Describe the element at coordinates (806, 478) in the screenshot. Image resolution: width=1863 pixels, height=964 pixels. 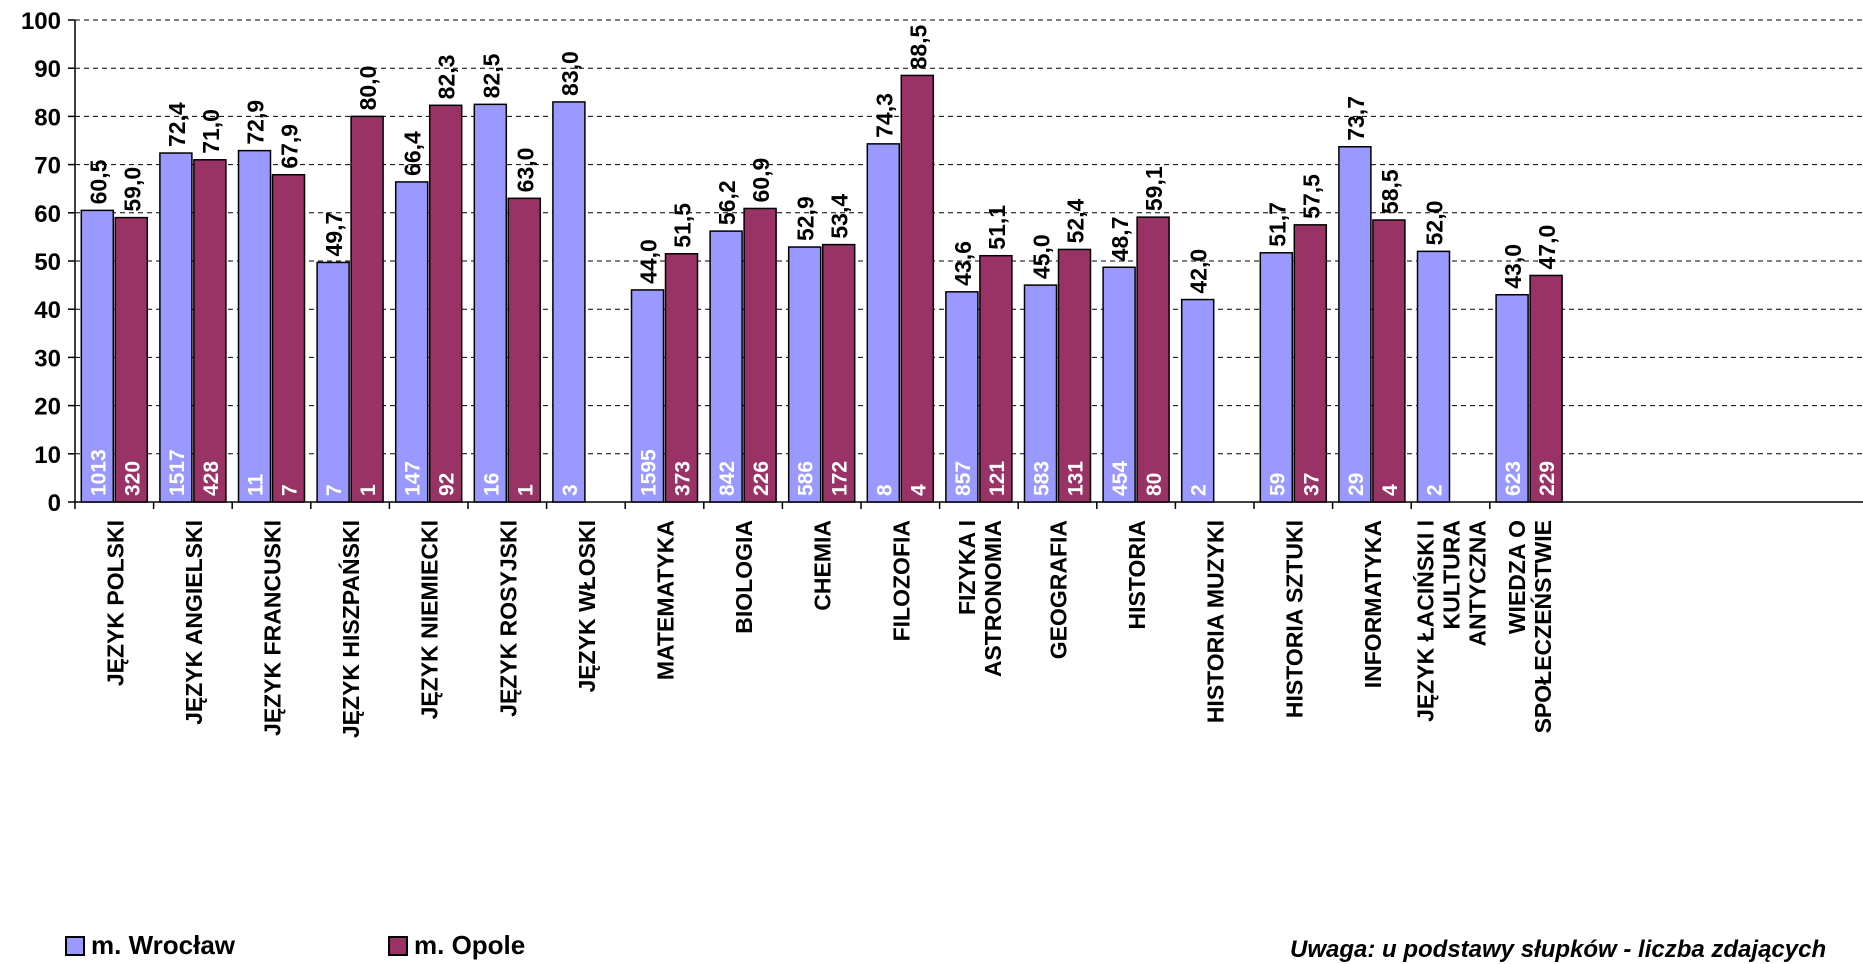
I see `count-label: 586` at that location.